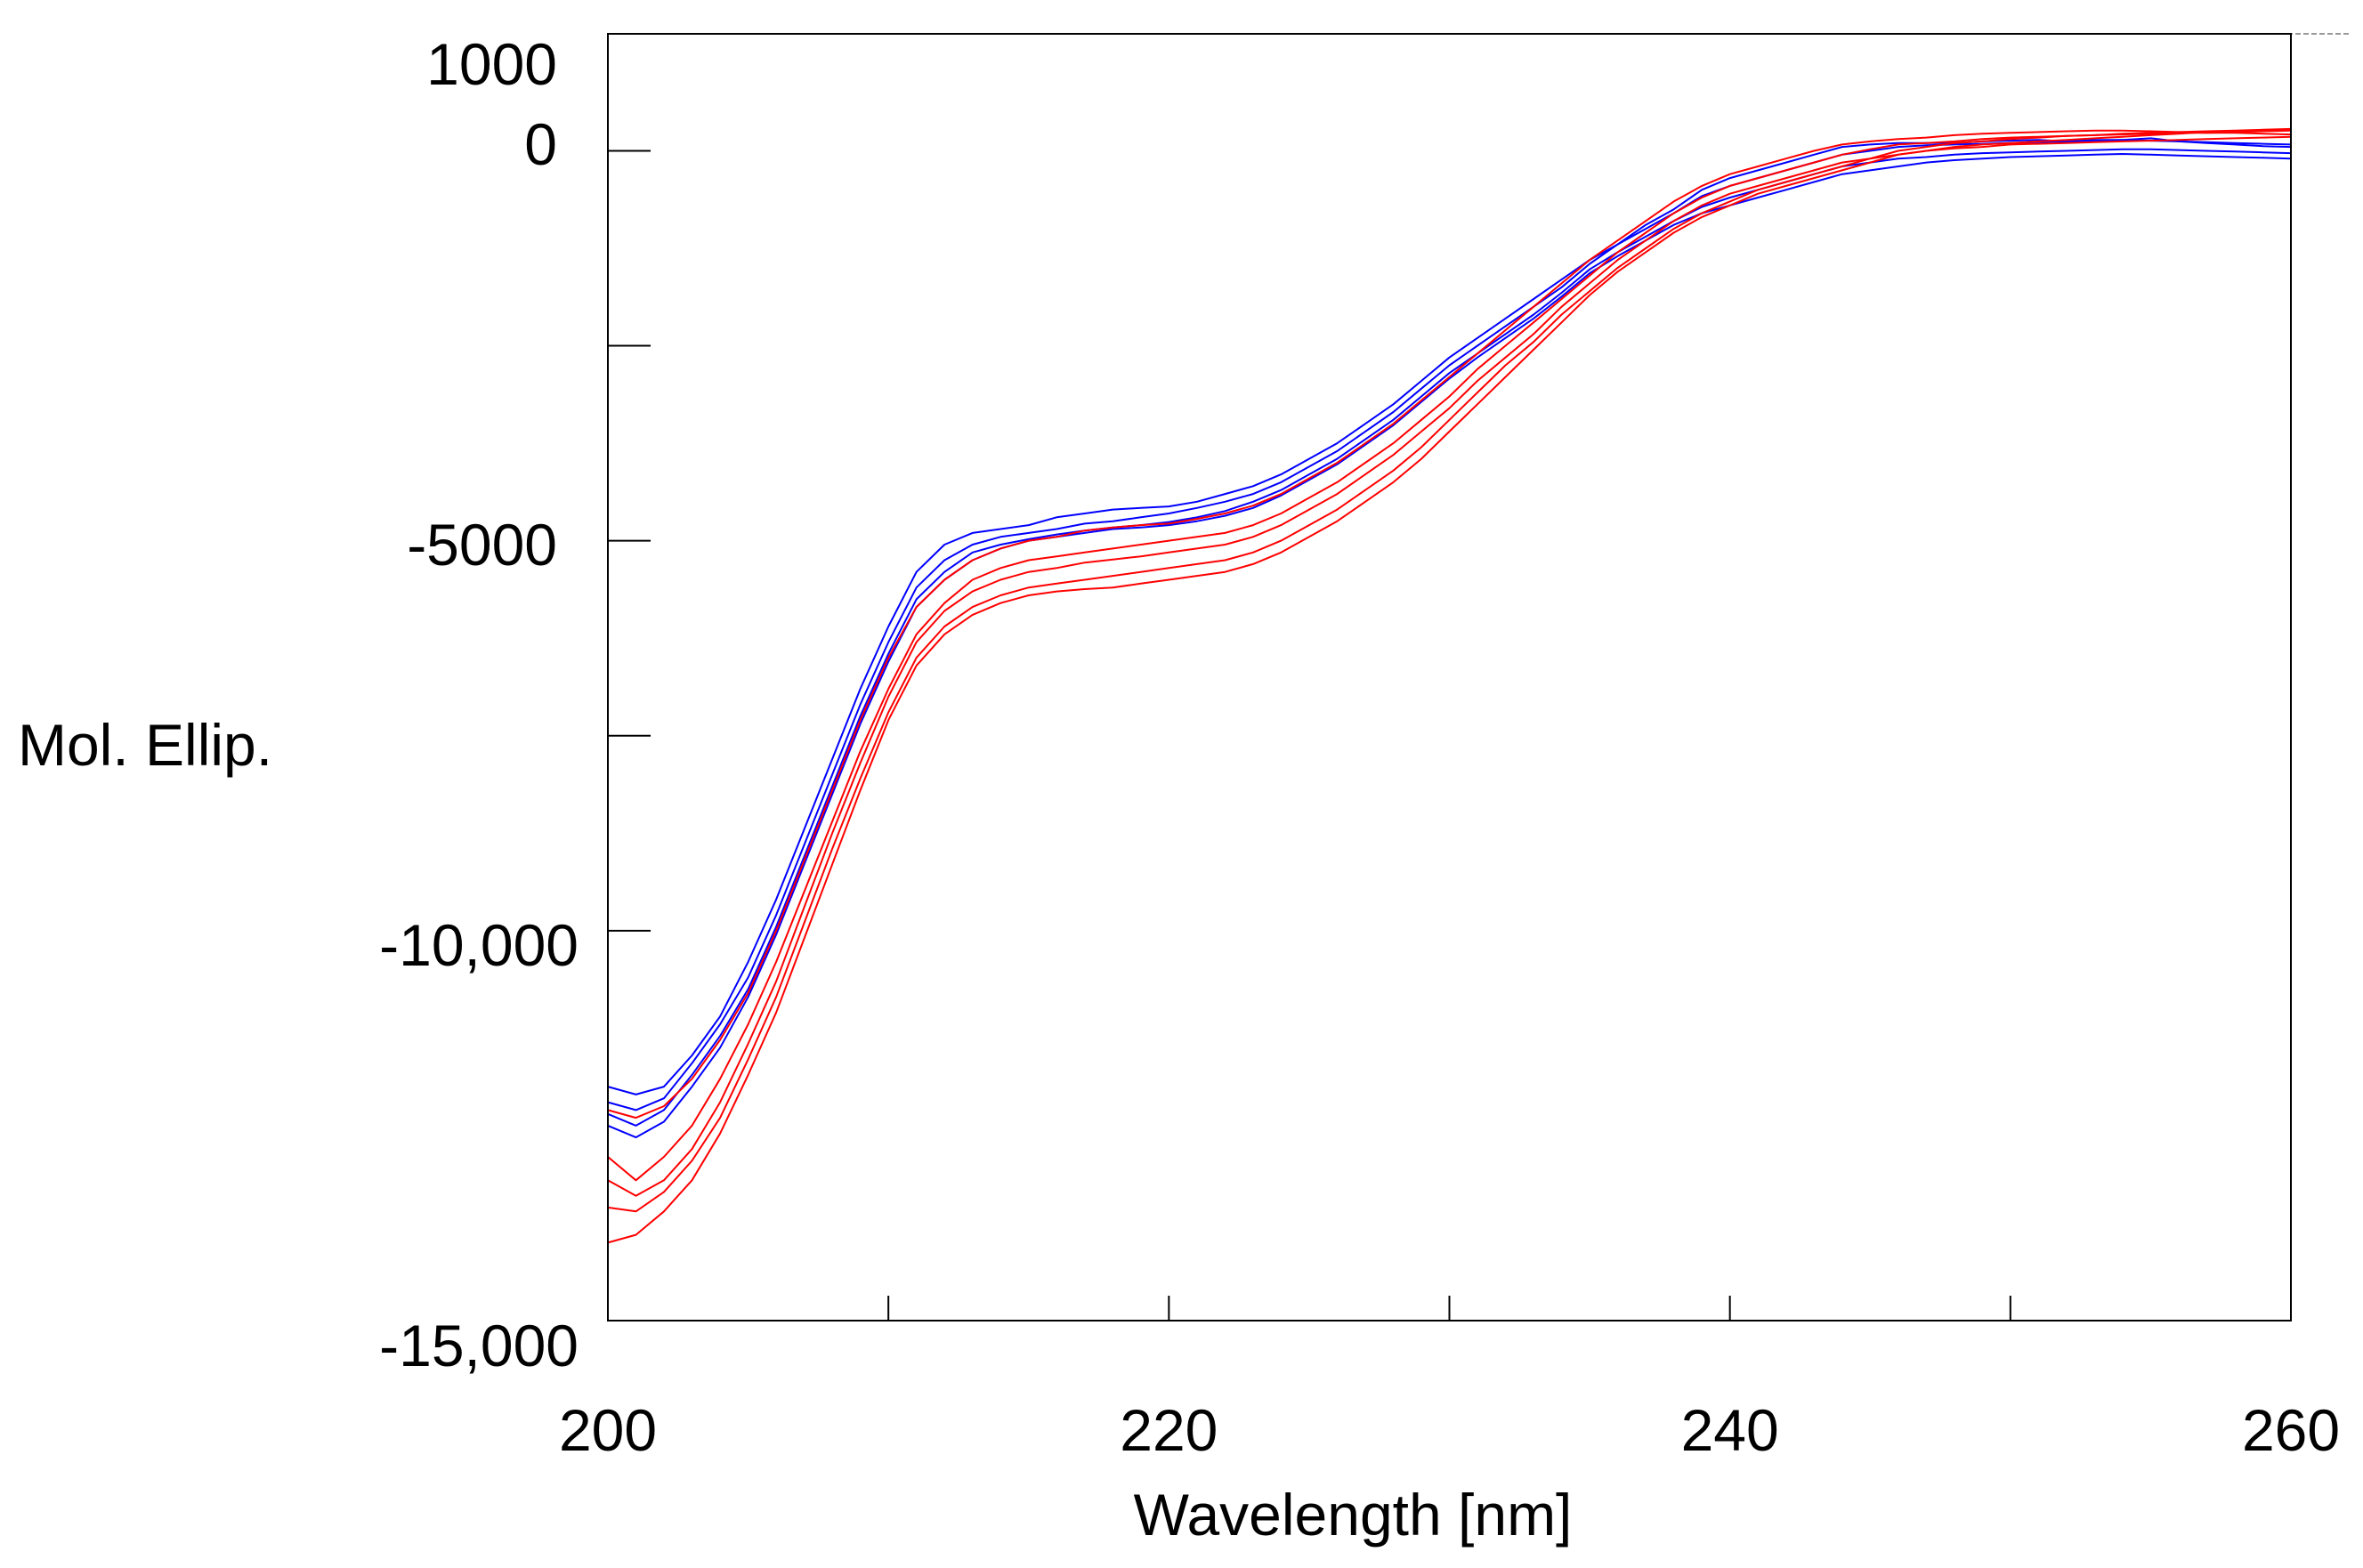 This screenshot has height=1568, width=2363. What do you see at coordinates (1730, 1430) in the screenshot?
I see `x-tick-label: 240` at bounding box center [1730, 1430].